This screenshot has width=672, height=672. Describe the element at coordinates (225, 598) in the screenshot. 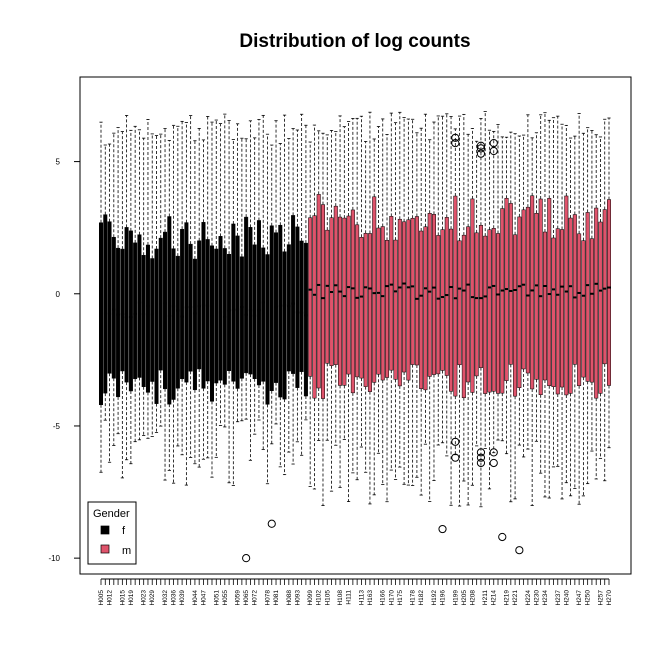

I see `x-tick-label: H055` at that location.